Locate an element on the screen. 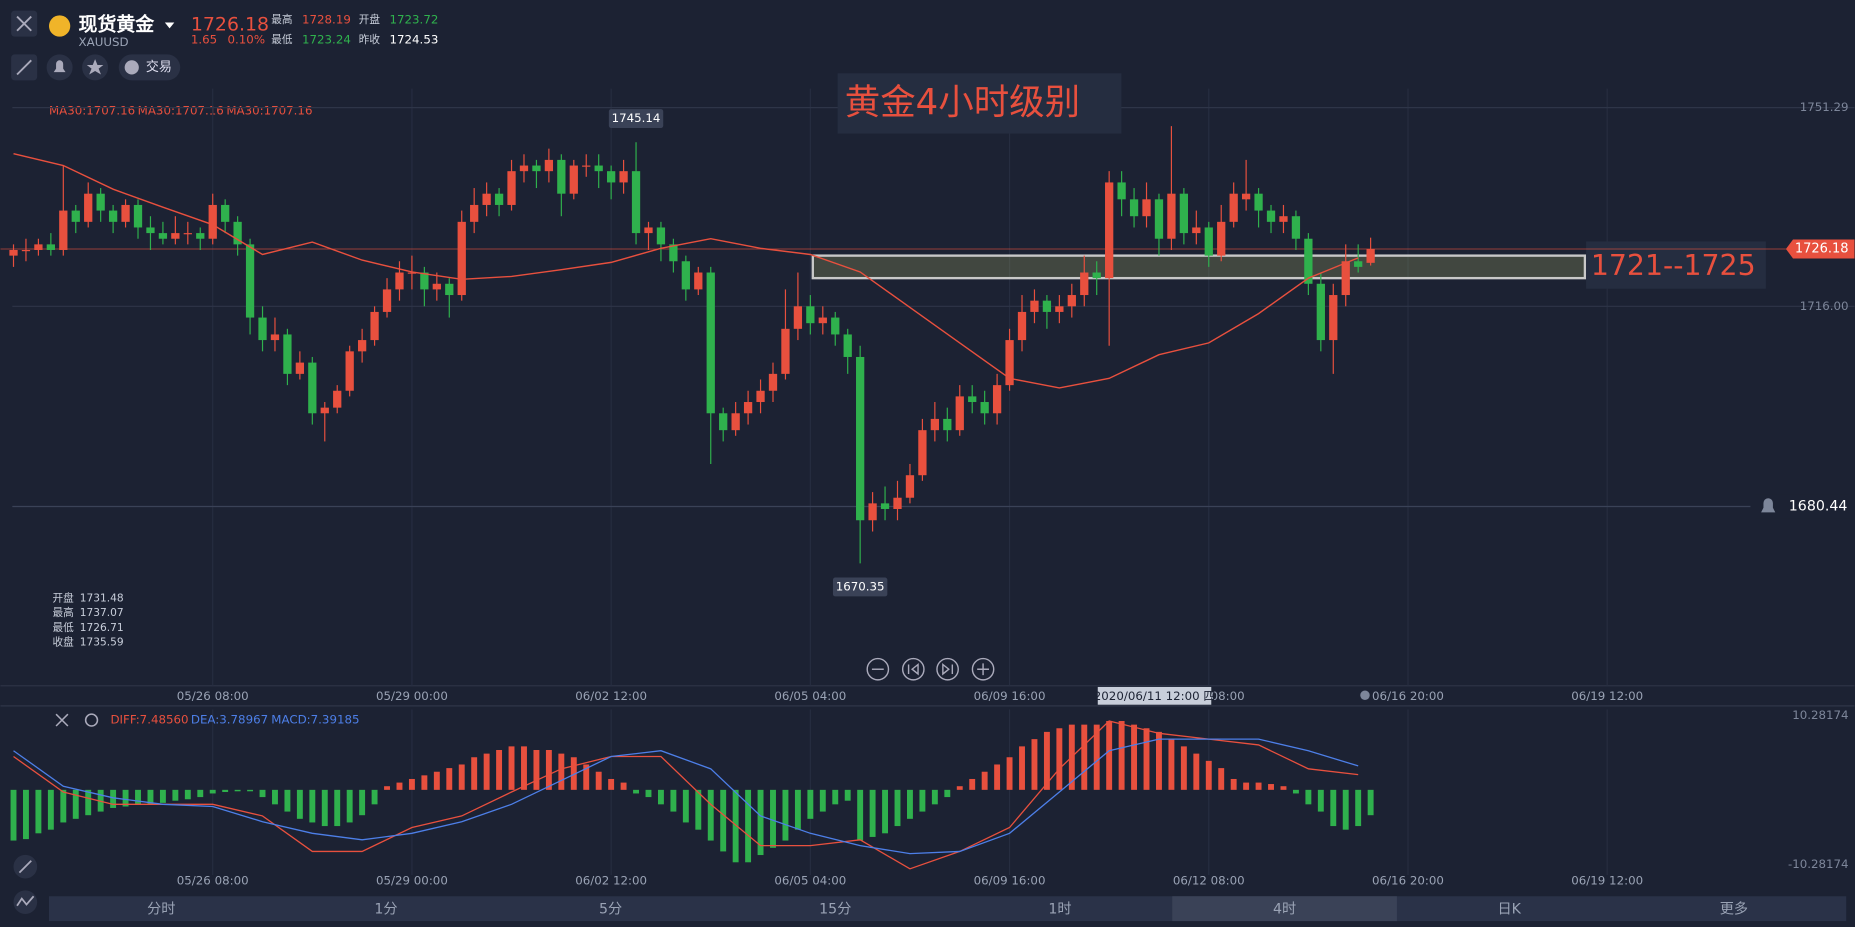 This screenshot has width=1855, height=927. macd-close is located at coordinates (62, 720).